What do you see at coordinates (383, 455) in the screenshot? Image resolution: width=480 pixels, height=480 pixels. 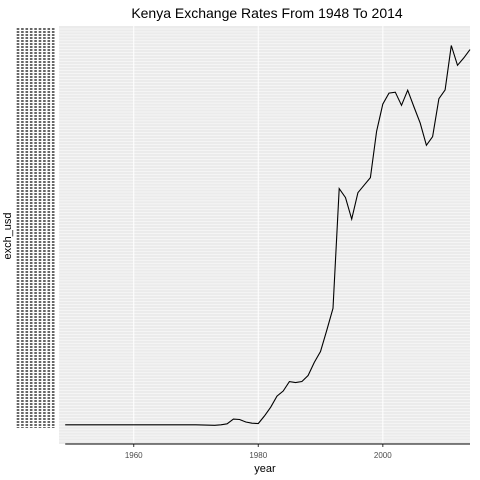 I see `x-tick-label: 2000` at bounding box center [383, 455].